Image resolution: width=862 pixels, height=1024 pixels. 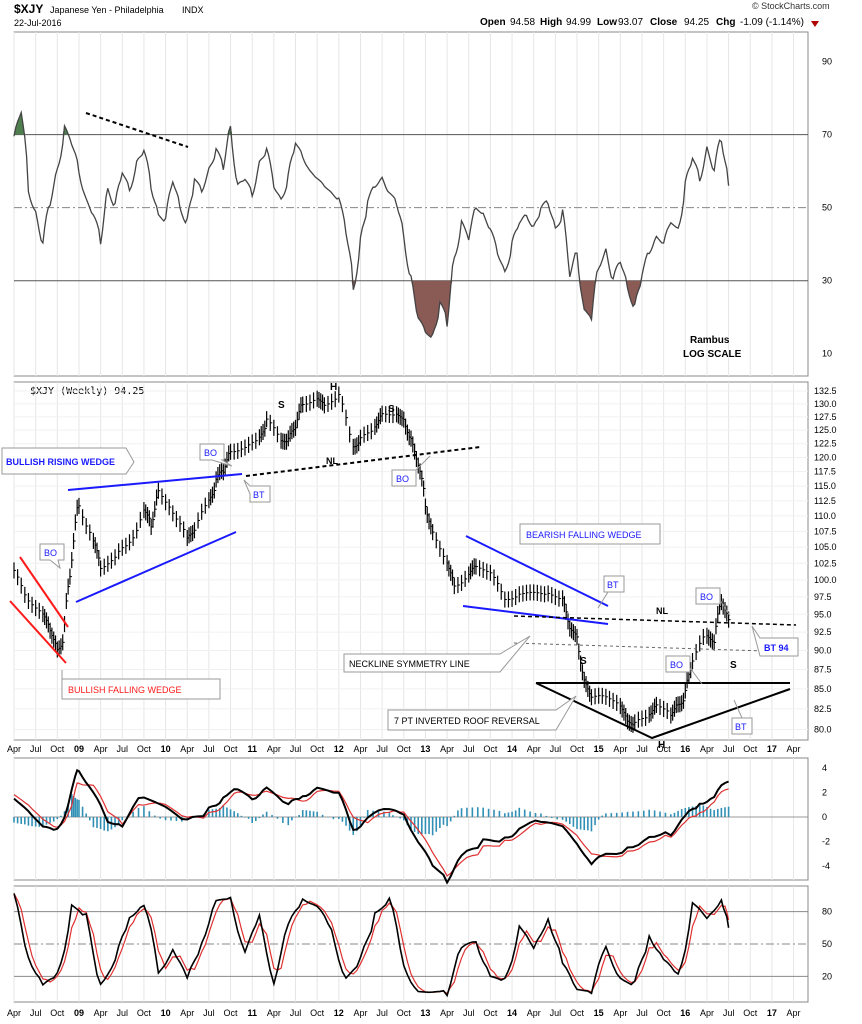 I want to click on callout-bt-1: BT, so click(x=257, y=491).